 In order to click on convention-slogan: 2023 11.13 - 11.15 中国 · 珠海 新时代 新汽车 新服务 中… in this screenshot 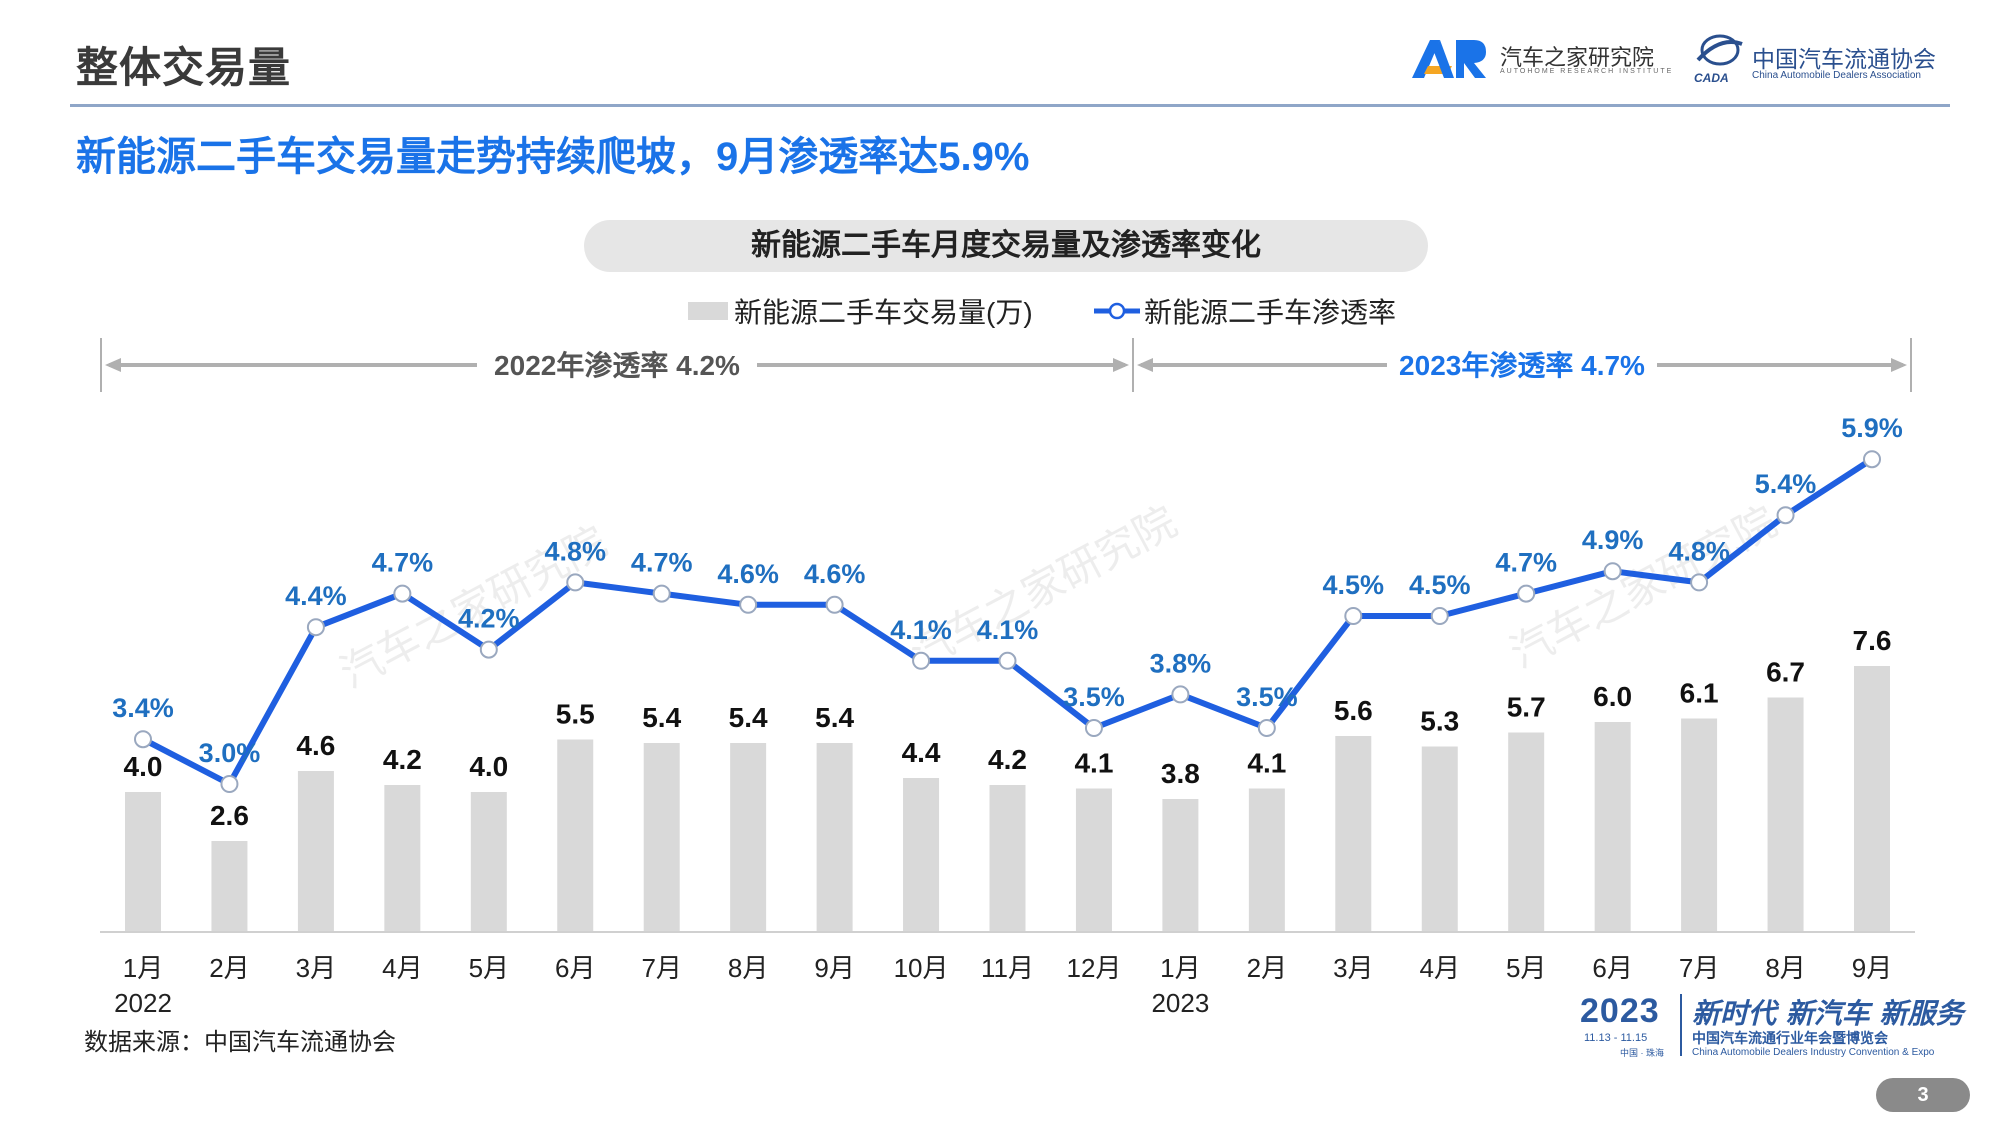, I will do `click(1780, 1027)`.